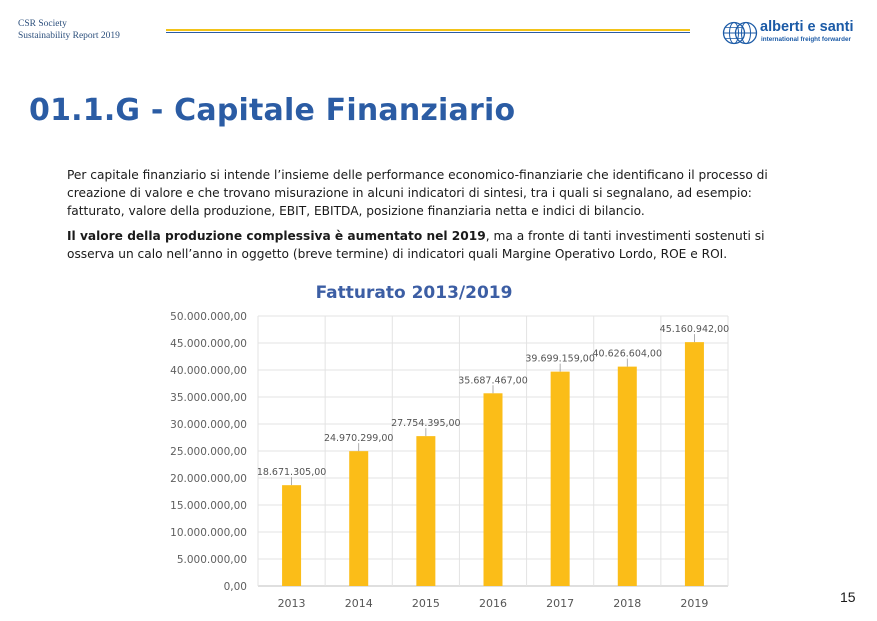 This screenshot has height=621, width=877. I want to click on value-label-2017: 39.699.159,00, so click(560, 359).